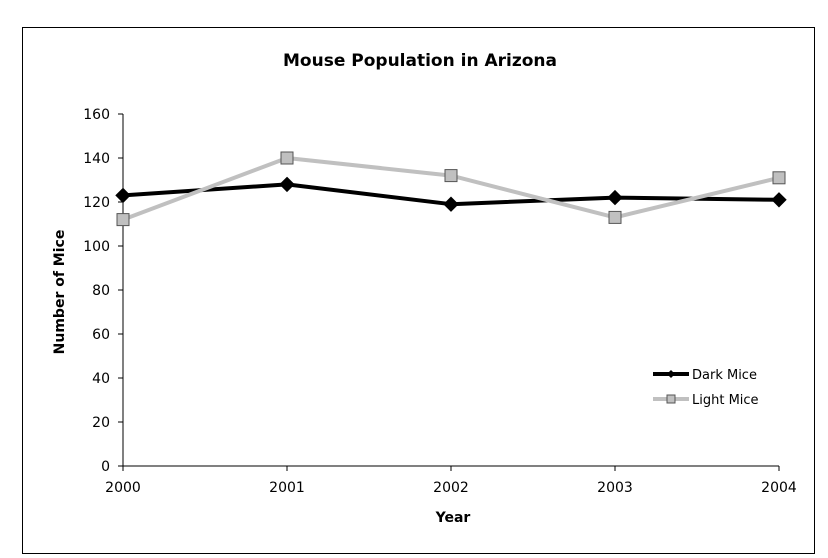 The image size is (828, 558). I want to click on x-axis-title: Year, so click(453, 518).